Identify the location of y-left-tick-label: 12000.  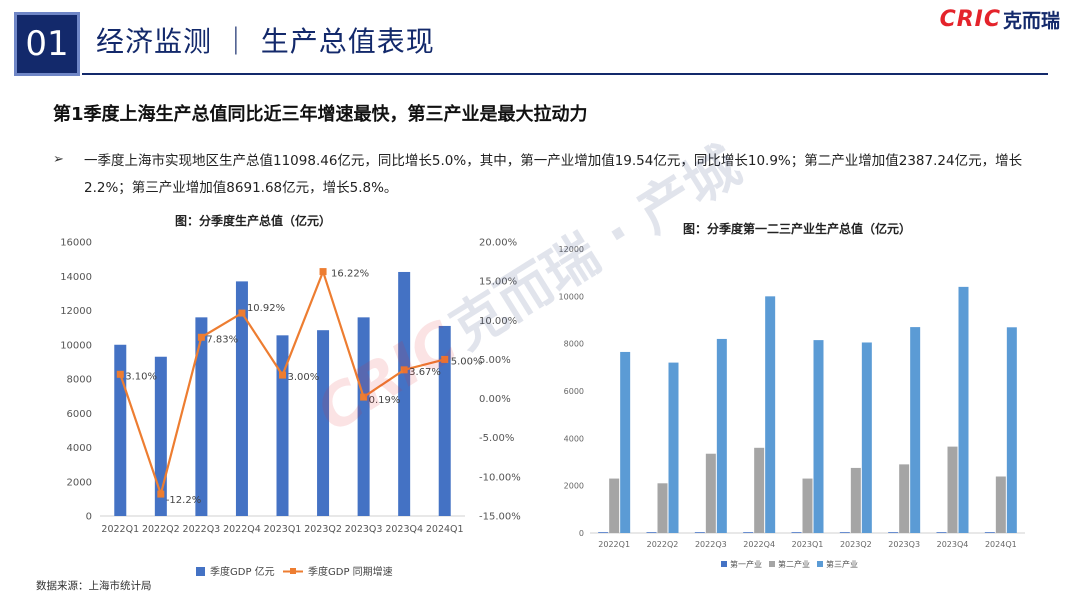
(76, 311).